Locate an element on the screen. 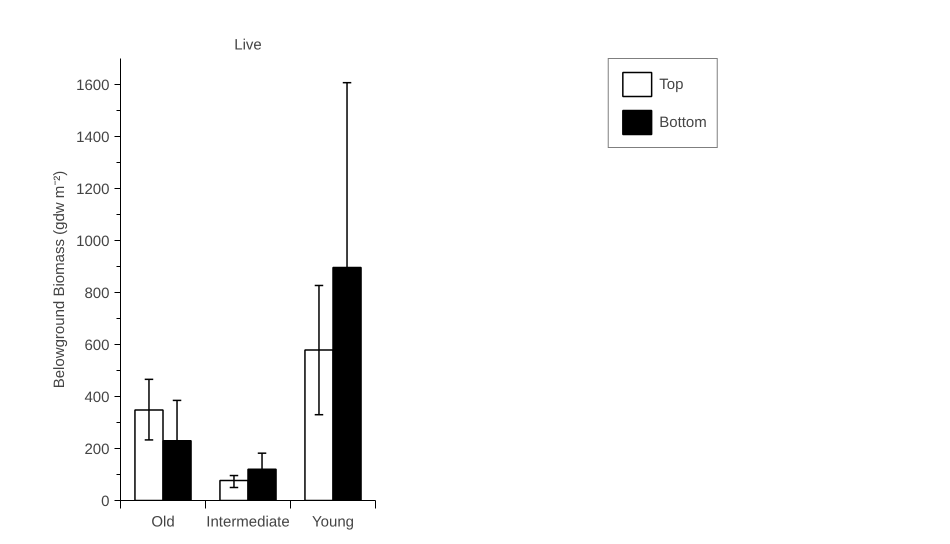 Image resolution: width=950 pixels, height=544 pixels. y-tick-label: 800 is located at coordinates (97, 293).